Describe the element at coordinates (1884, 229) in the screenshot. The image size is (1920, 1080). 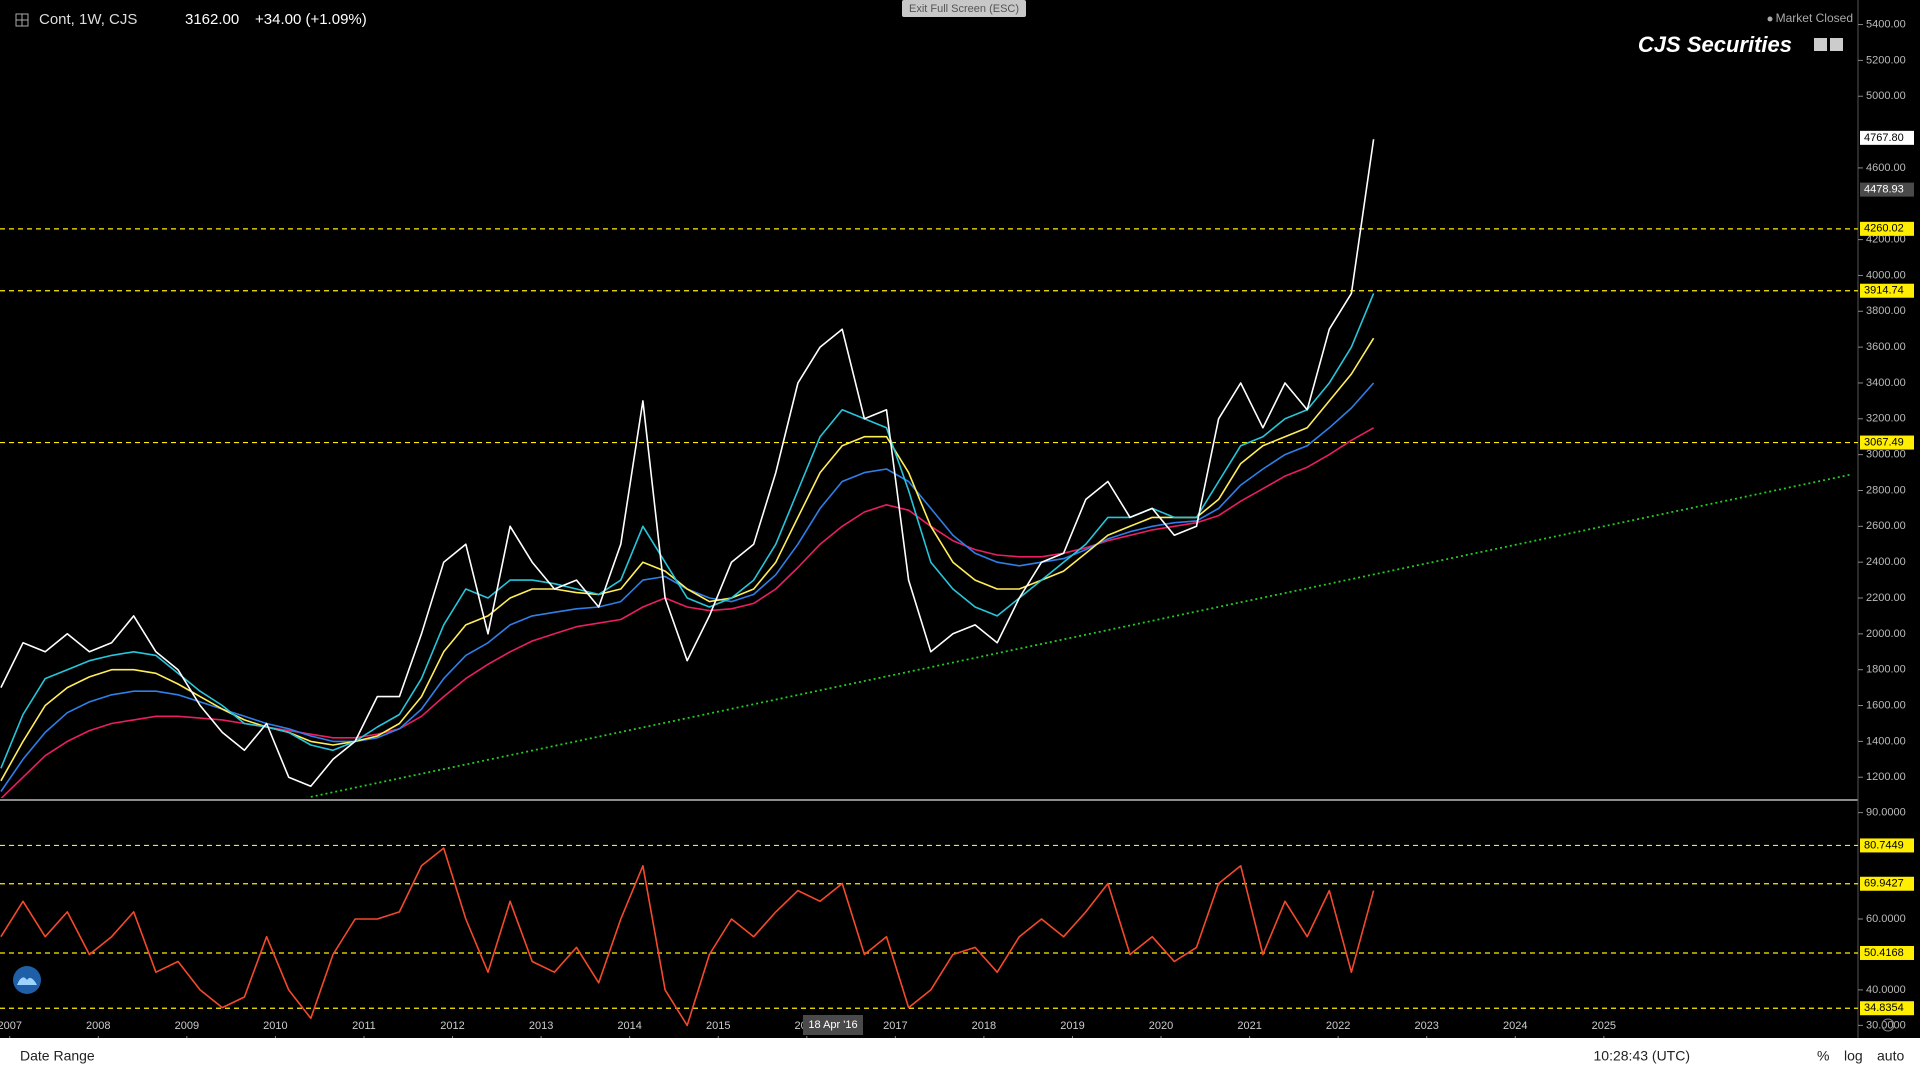
I see `level-label: 4260.02` at that location.